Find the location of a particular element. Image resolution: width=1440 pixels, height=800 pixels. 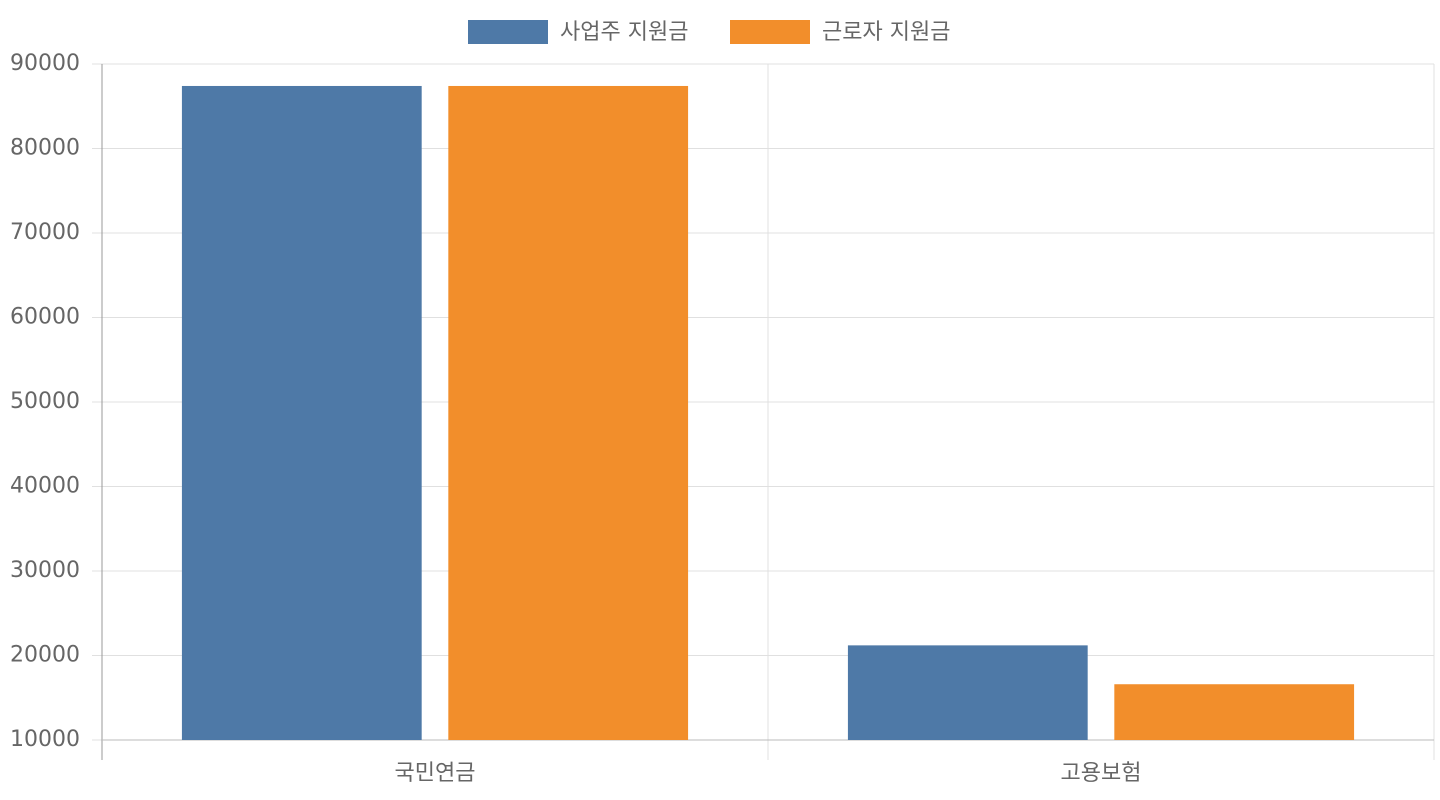

y-tick-label: 80000 is located at coordinates (45, 148).